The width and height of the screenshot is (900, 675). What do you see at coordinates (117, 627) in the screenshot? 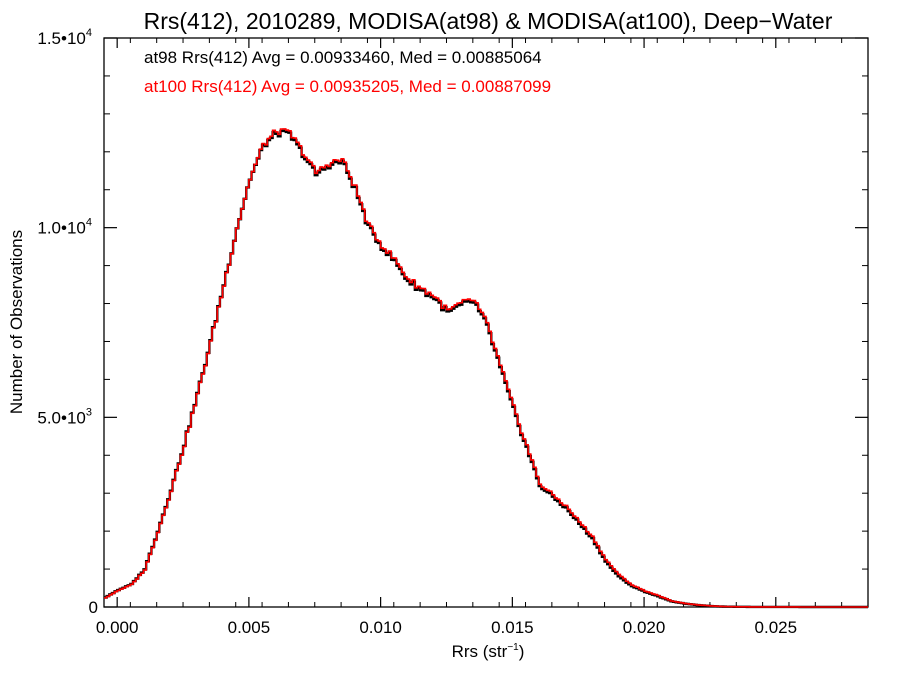
I see `x-tick-label: 0.000` at bounding box center [117, 627].